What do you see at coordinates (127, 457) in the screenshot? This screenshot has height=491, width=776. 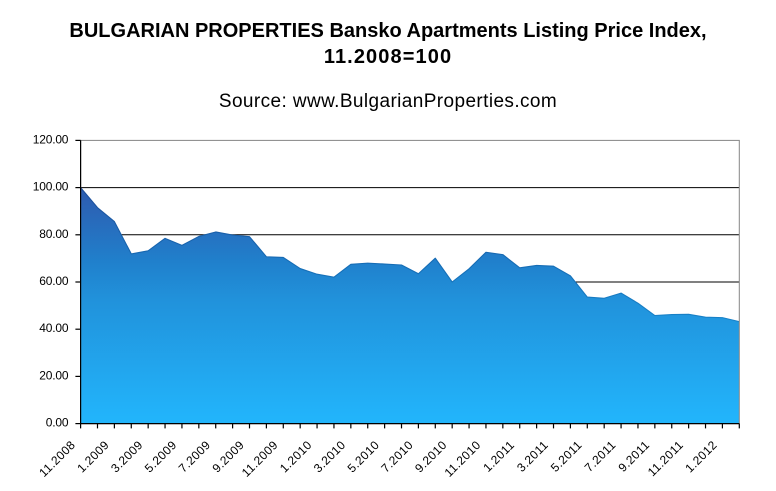 I see `svg-text: 3.2009` at bounding box center [127, 457].